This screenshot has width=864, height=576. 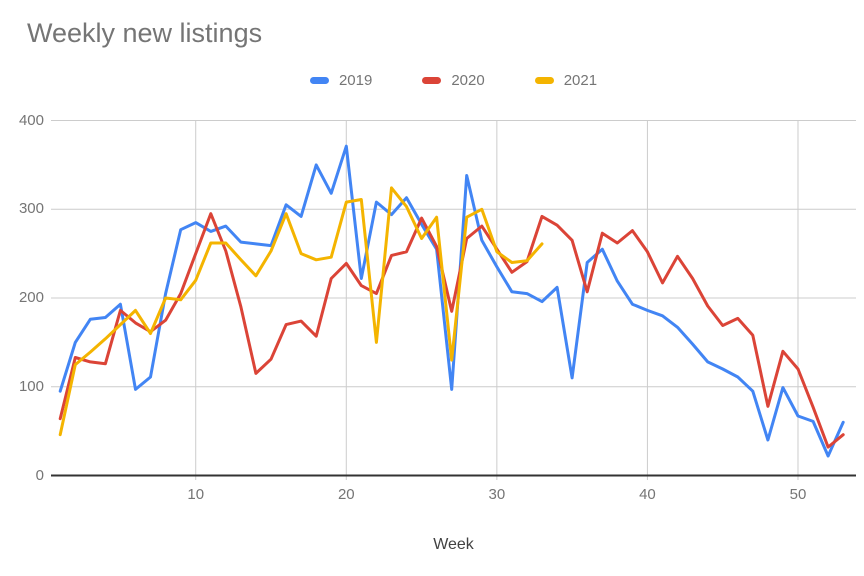 What do you see at coordinates (497, 494) in the screenshot?
I see `x-tick-label-30: 30` at bounding box center [497, 494].